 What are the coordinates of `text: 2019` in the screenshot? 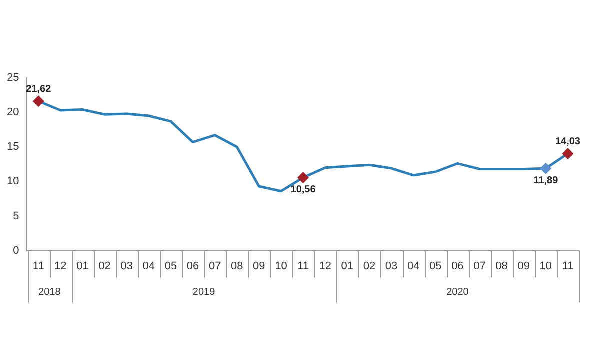 It's located at (204, 292).